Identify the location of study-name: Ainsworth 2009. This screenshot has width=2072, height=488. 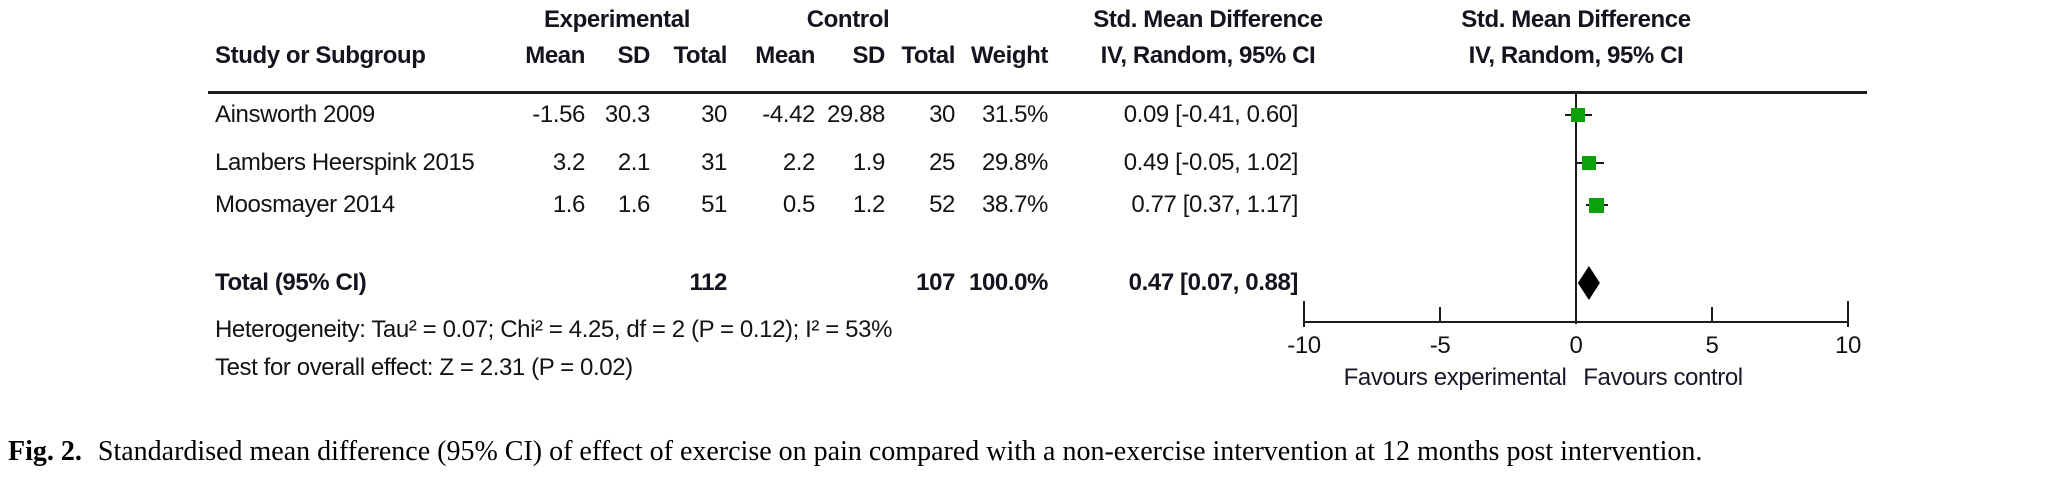
(295, 114).